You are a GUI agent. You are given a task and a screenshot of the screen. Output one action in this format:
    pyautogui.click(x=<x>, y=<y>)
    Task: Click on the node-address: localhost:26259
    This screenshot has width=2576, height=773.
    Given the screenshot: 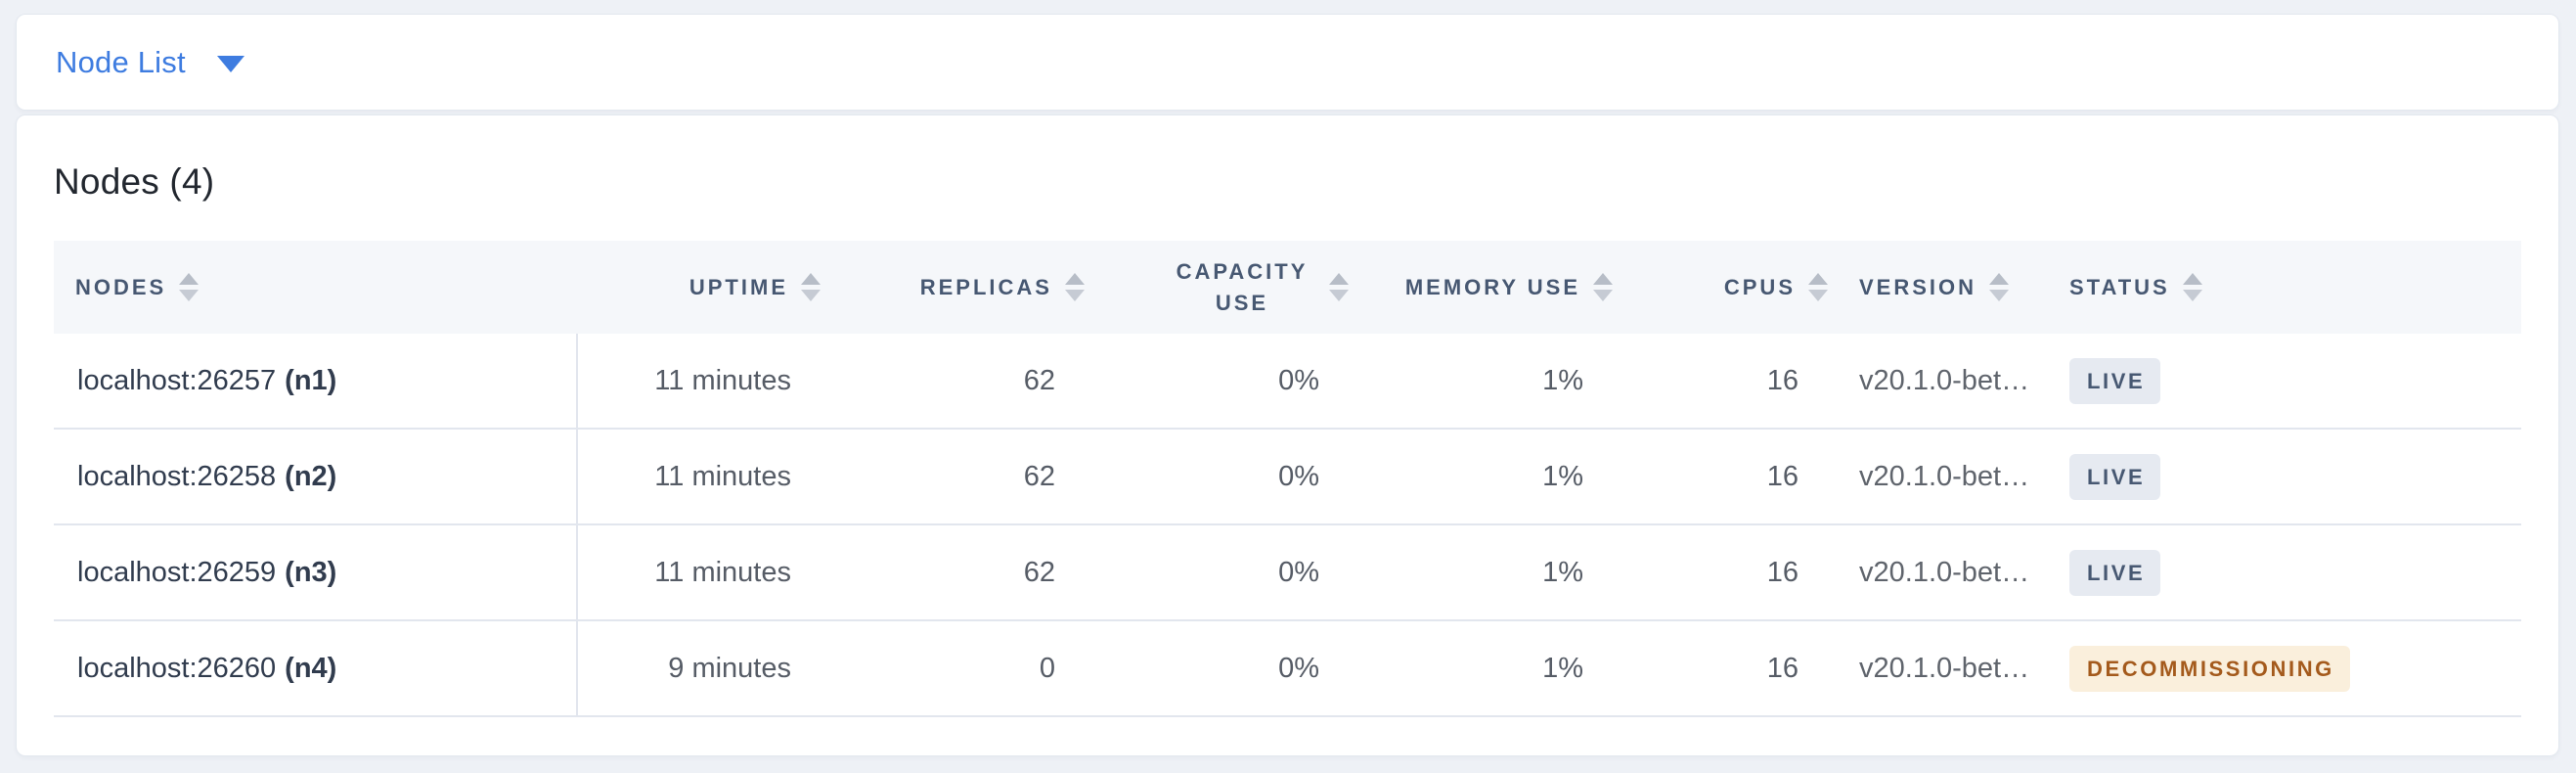 What is the action you would take?
    pyautogui.click(x=177, y=572)
    